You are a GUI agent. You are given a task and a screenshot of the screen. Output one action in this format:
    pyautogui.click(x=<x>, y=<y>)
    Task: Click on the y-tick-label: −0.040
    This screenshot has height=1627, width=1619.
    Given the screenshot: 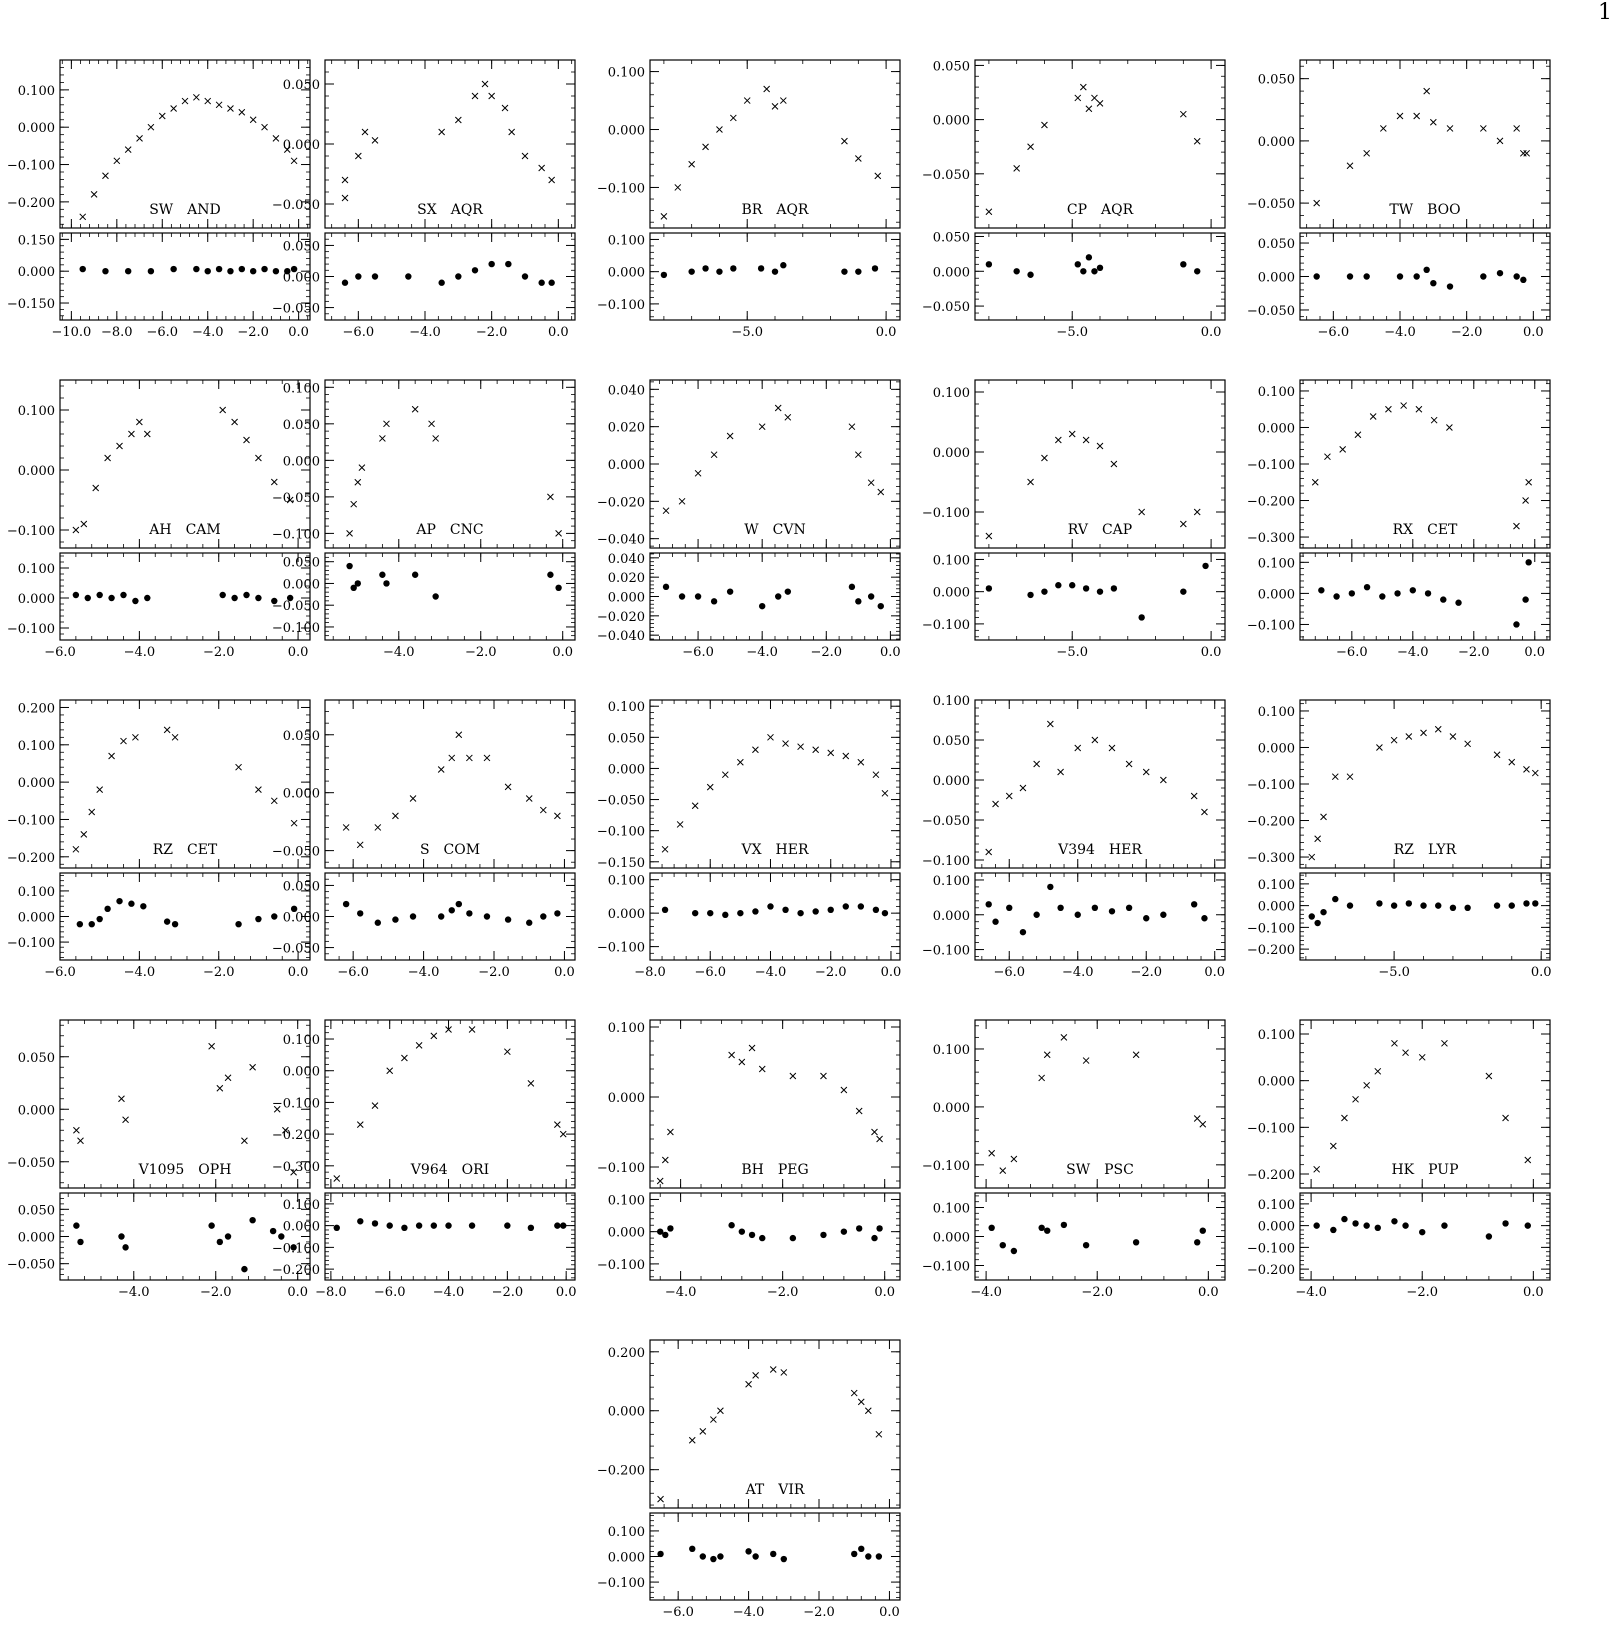 What is the action you would take?
    pyautogui.click(x=621, y=636)
    